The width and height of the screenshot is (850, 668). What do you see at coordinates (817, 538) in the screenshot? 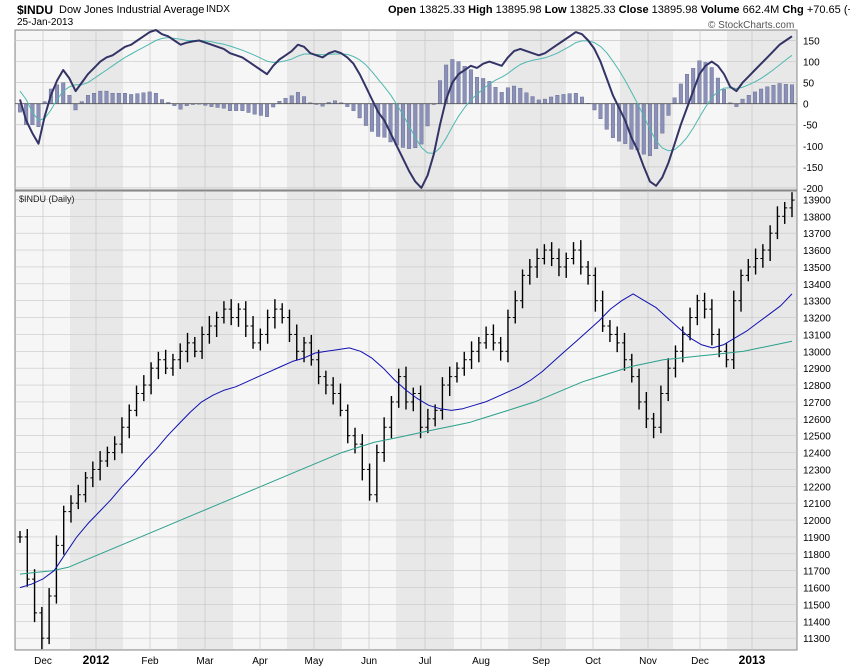
I see `price-tick-label: 11900` at bounding box center [817, 538].